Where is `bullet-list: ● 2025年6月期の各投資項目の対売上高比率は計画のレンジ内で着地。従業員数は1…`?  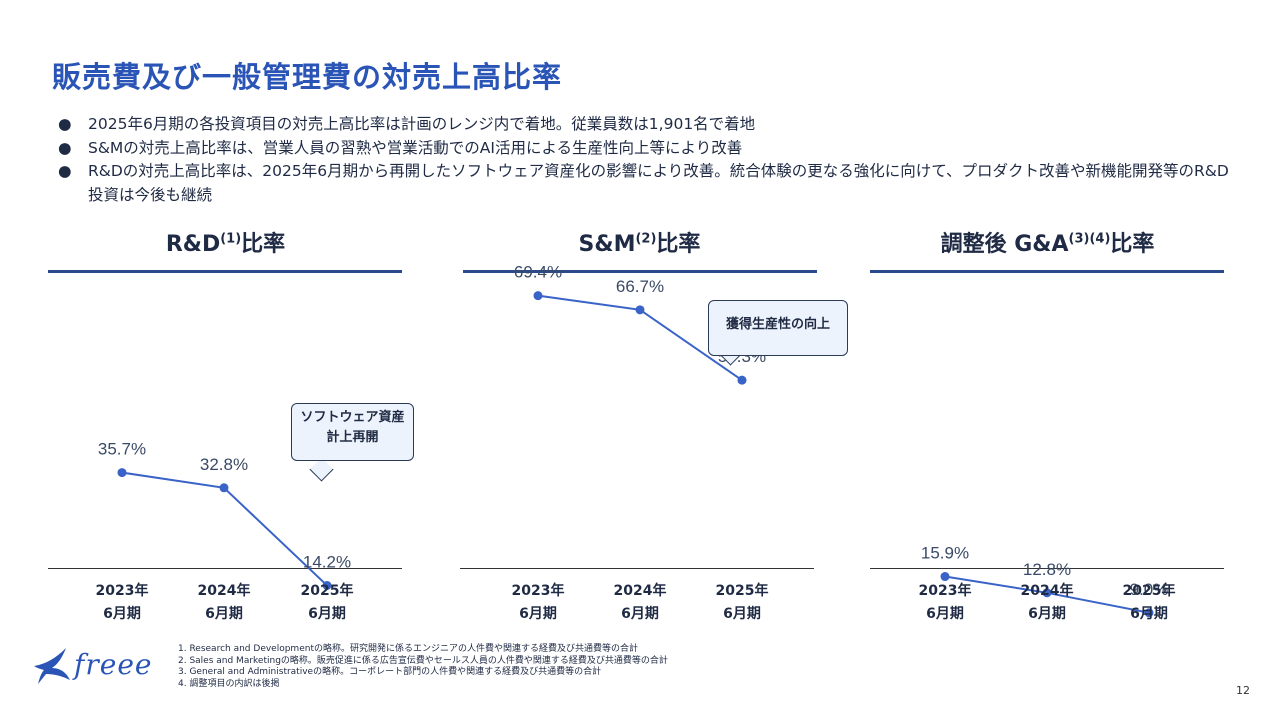 bullet-list: ● 2025年6月期の各投資項目の対売上高比率は計画のレンジ内で着地。従業員数は1… is located at coordinates (648, 160).